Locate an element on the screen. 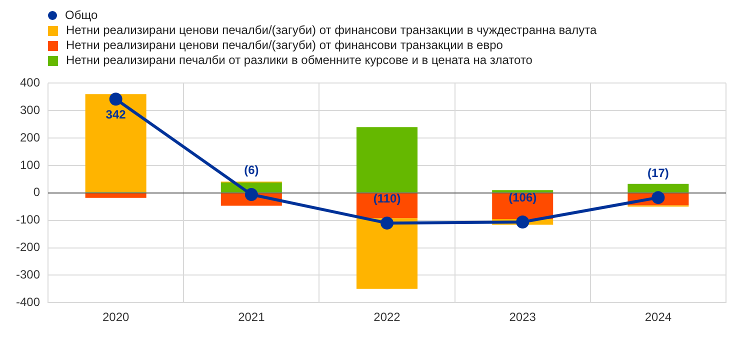 The width and height of the screenshot is (744, 343). data-label: (17) is located at coordinates (658, 173).